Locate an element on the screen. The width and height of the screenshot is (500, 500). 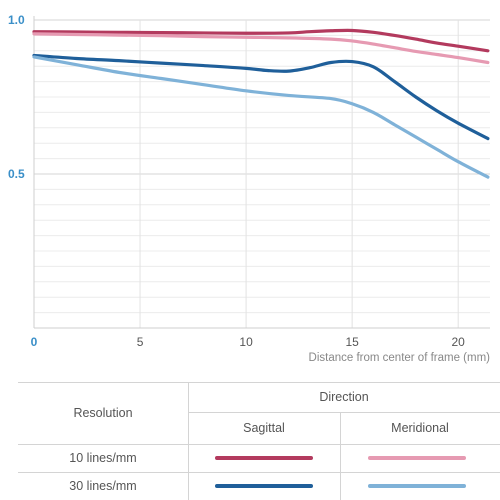
origin-tick-label: 0 is located at coordinates (34, 342).